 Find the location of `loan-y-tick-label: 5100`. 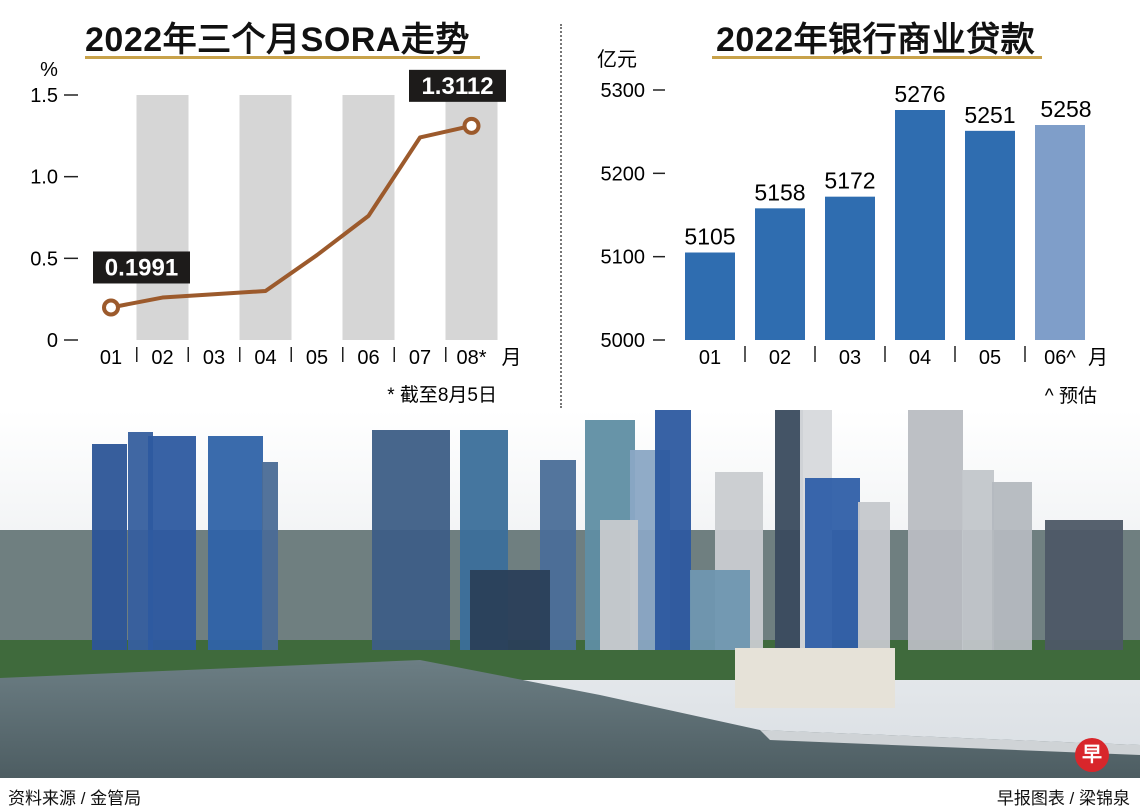

loan-y-tick-label: 5100 is located at coordinates (623, 258).